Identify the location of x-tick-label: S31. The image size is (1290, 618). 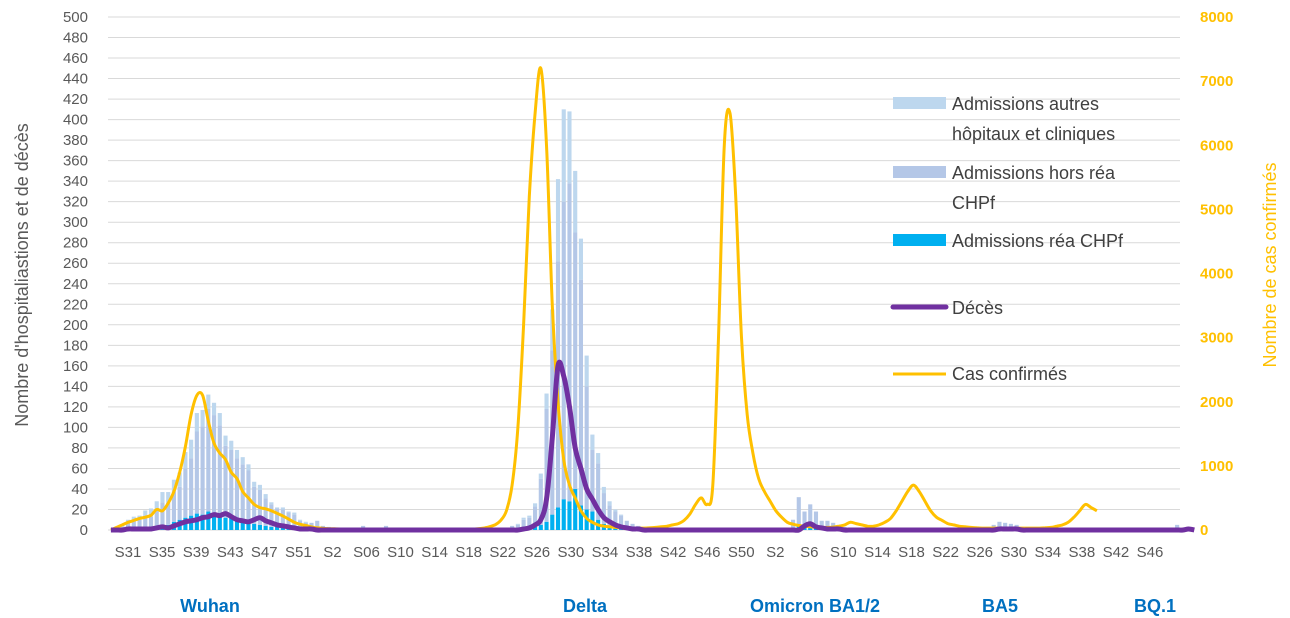
(128, 552).